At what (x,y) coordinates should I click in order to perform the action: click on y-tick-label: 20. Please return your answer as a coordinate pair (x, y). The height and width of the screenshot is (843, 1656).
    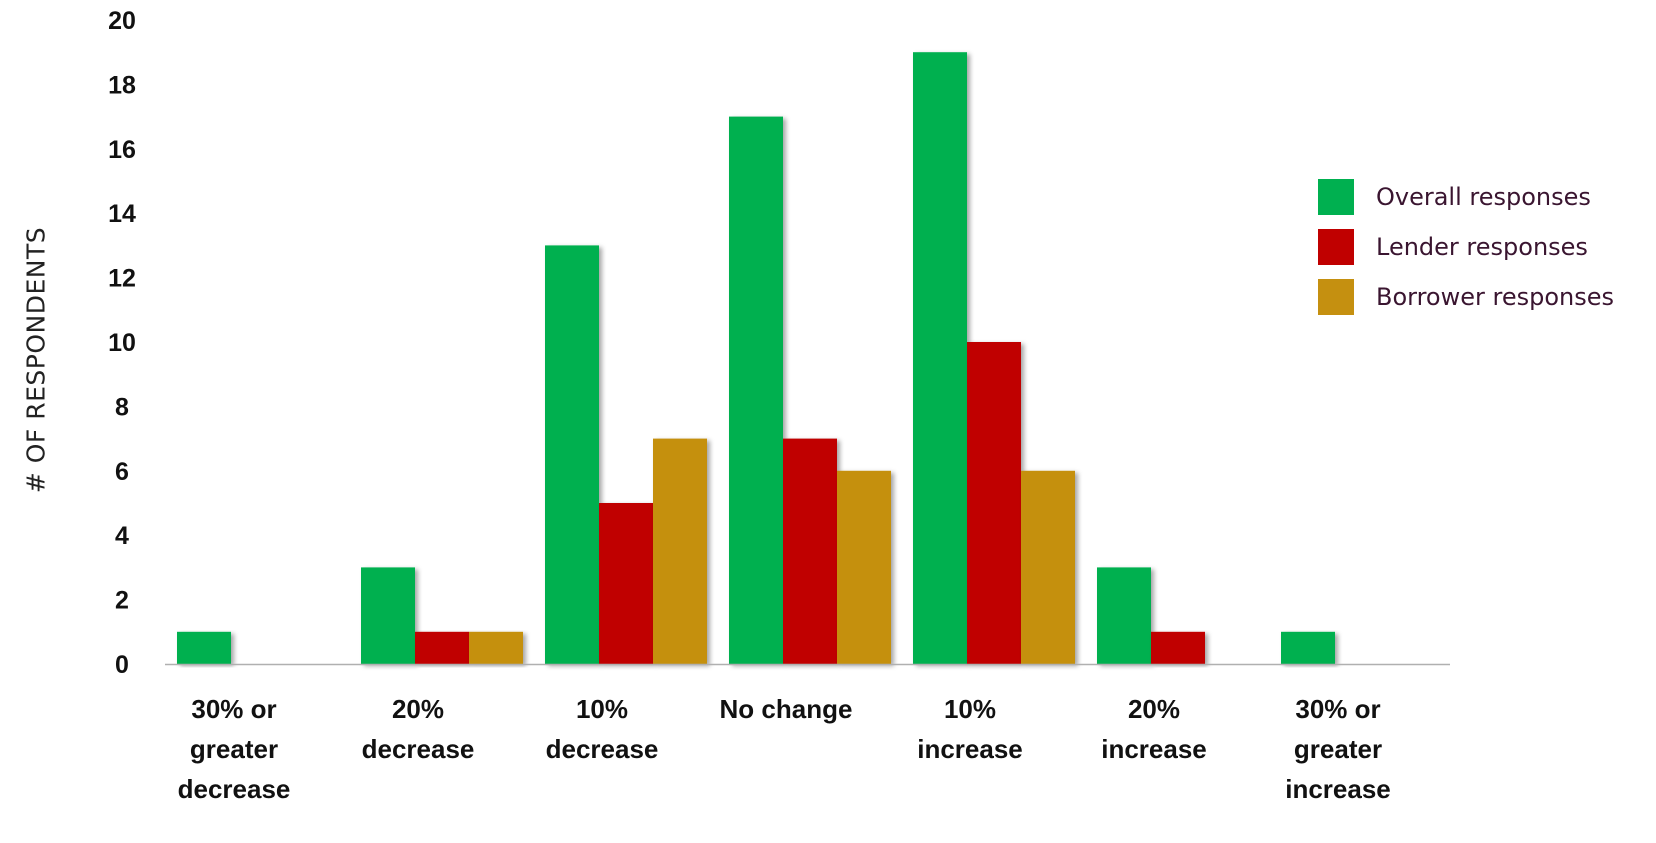
    Looking at the image, I should click on (122, 21).